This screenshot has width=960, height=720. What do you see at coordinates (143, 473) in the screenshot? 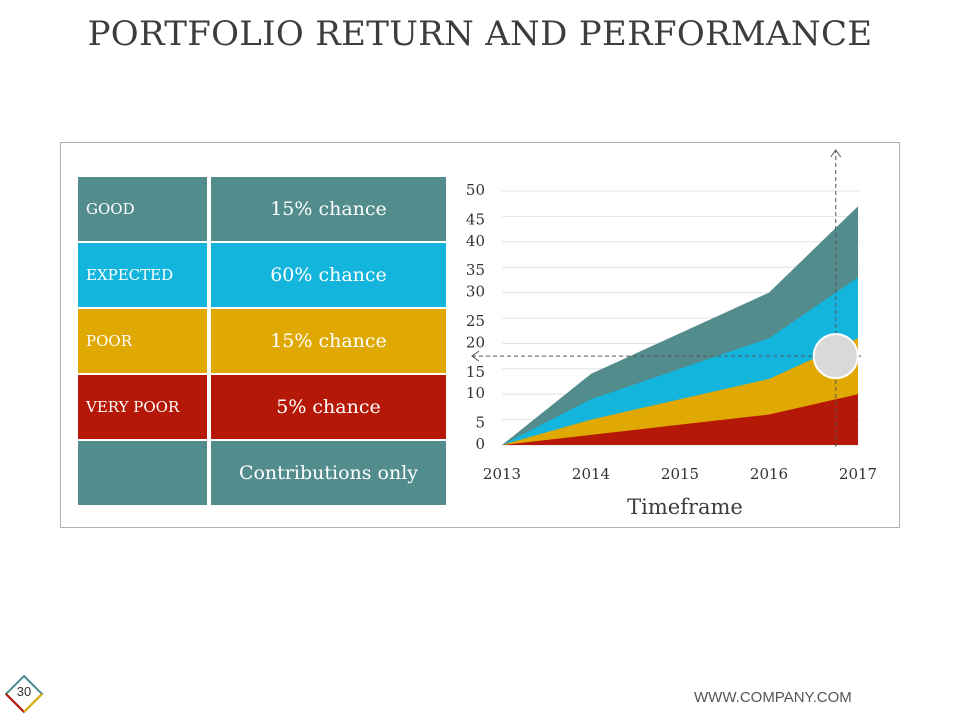
I see `row-label` at bounding box center [143, 473].